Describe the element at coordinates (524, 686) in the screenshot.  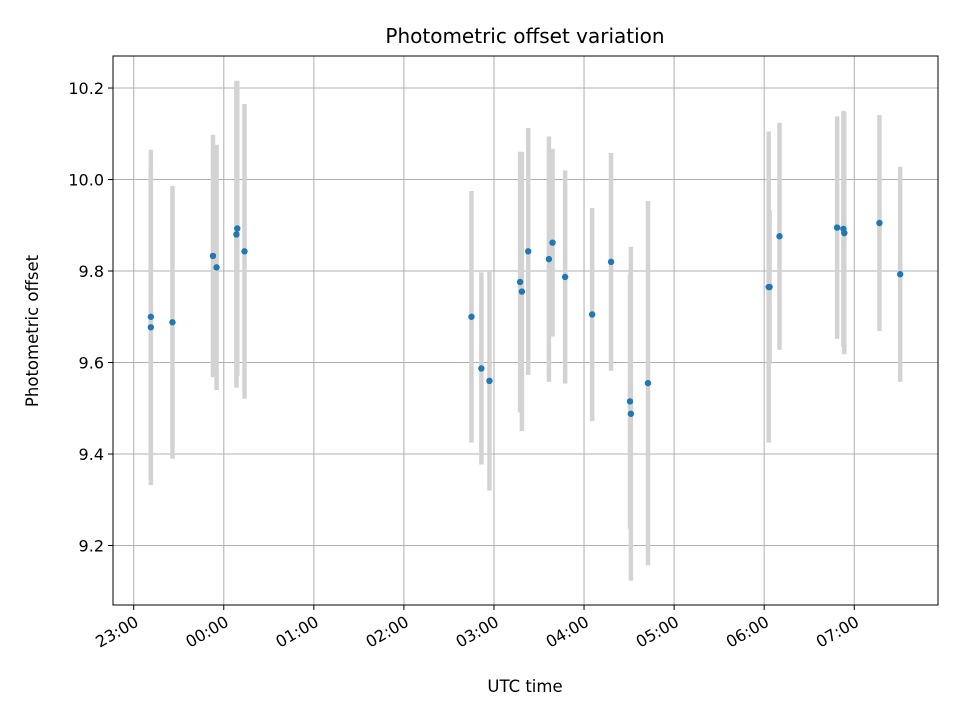
I see `x-axis-label: UTC time` at that location.